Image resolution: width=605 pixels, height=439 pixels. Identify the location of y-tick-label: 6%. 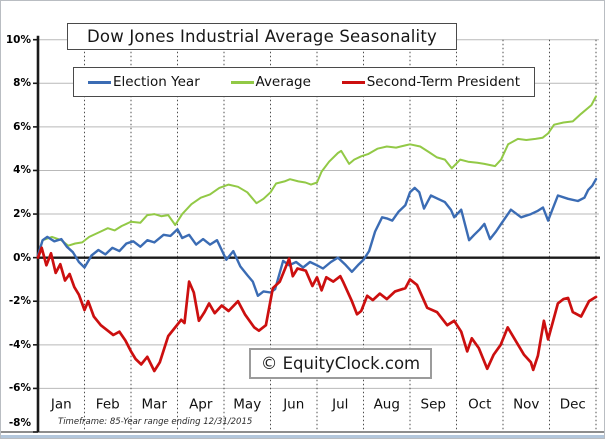
(22, 126).